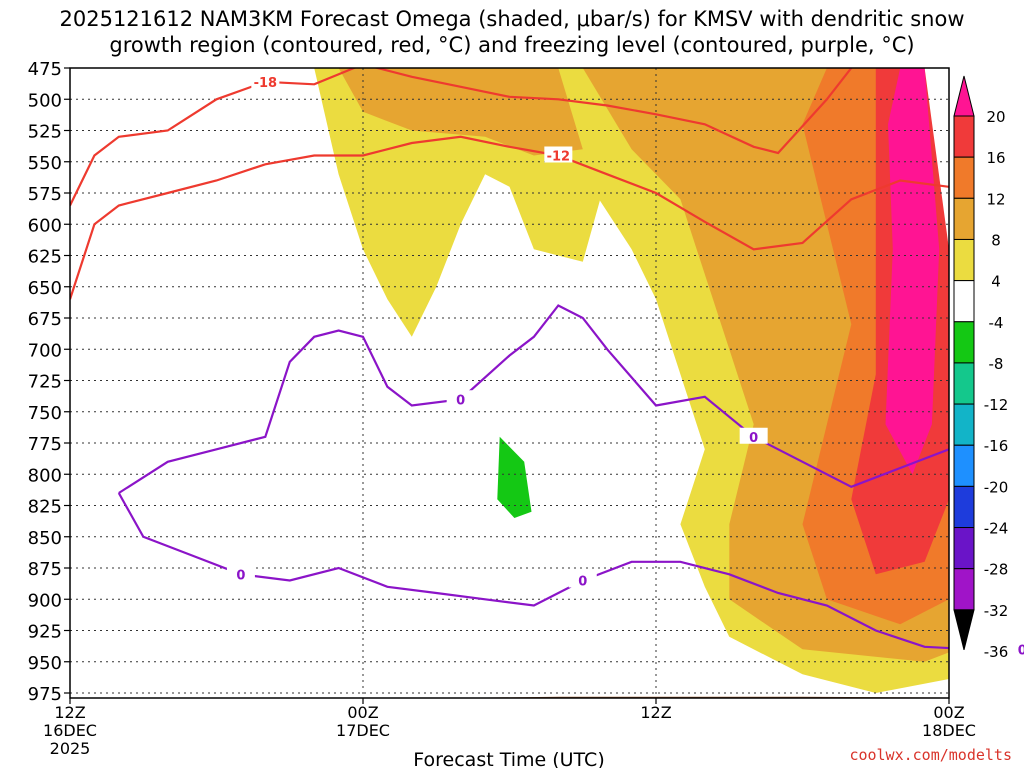 Image resolution: width=1024 pixels, height=768 pixels. What do you see at coordinates (996, 364) in the screenshot?
I see `colorbar-label-6: -8` at bounding box center [996, 364].